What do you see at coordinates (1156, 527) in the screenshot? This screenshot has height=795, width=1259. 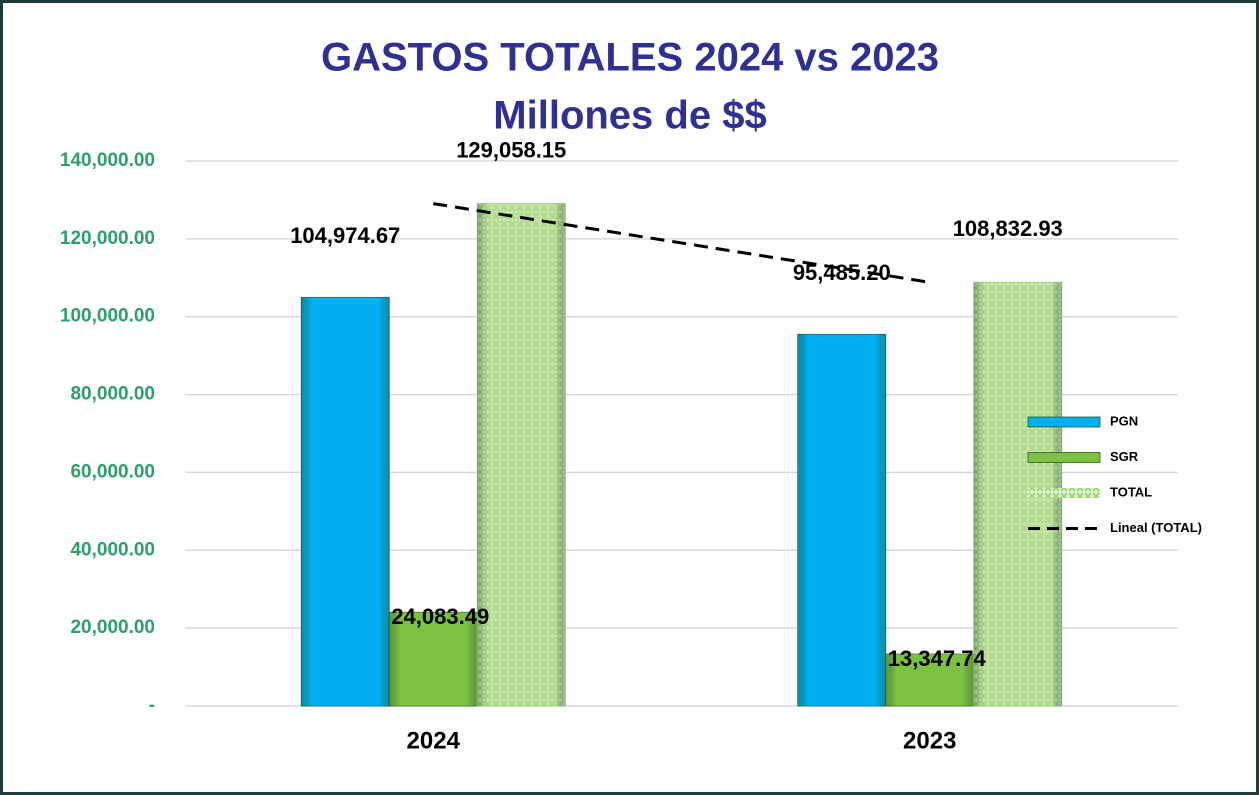 I see `legend-label: Lineal (TOTAL)` at bounding box center [1156, 527].